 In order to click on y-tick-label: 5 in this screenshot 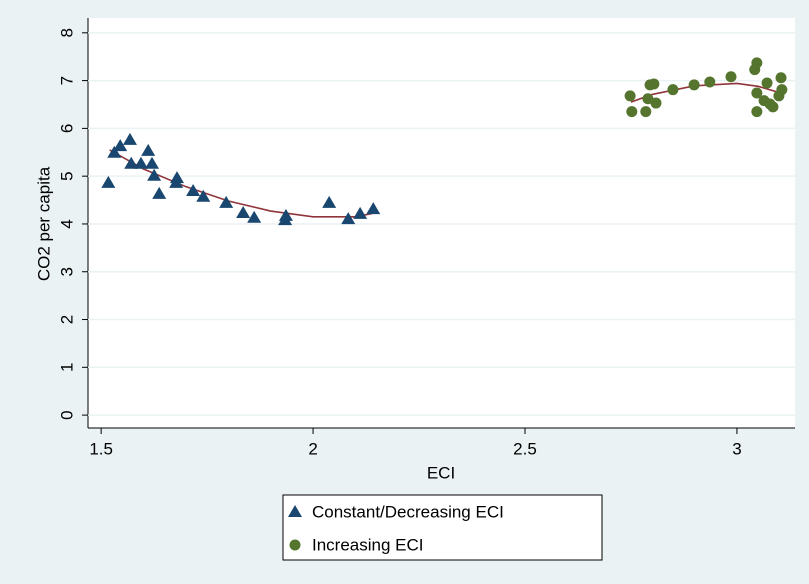, I will do `click(66, 175)`.